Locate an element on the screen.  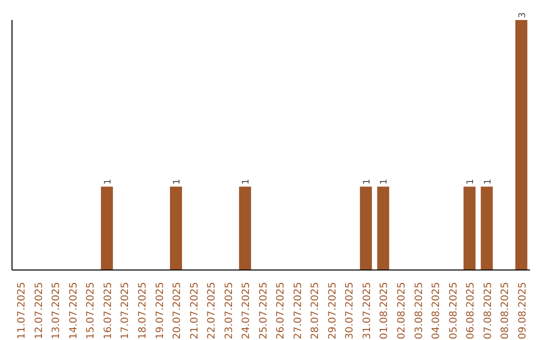
x-tick-label: 22.07.2025 is located at coordinates (212, 311).